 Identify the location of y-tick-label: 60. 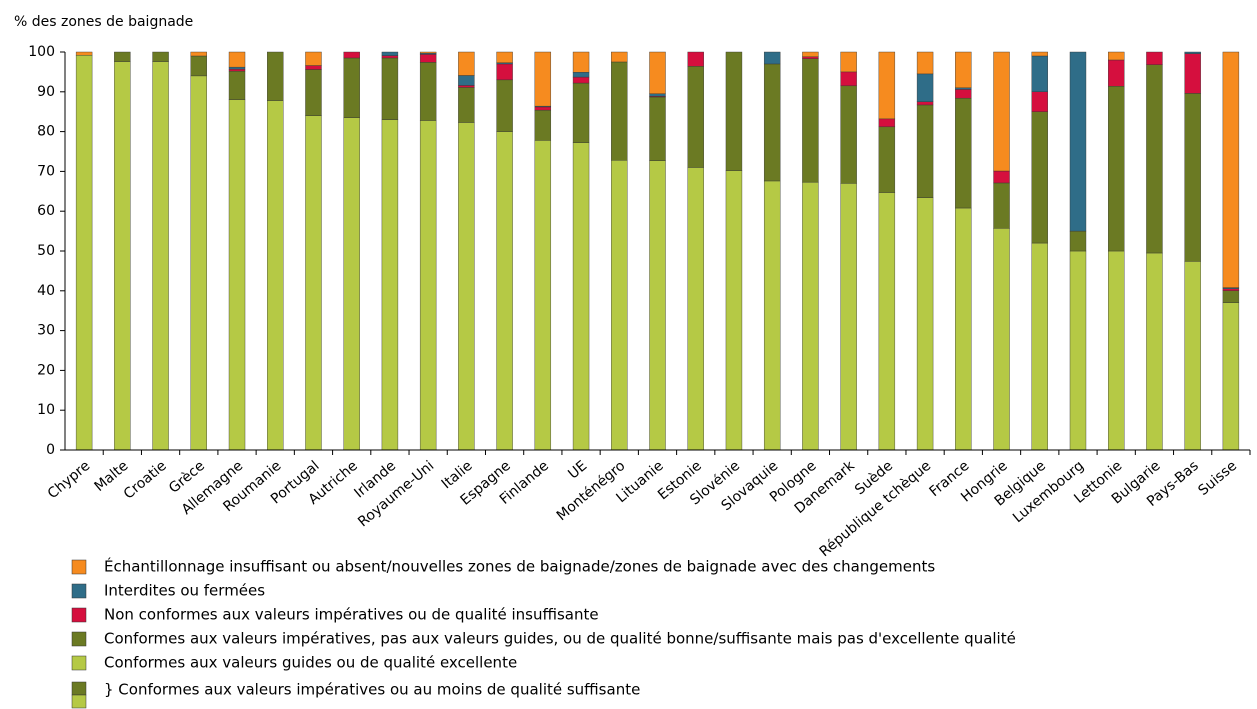
(46, 211).